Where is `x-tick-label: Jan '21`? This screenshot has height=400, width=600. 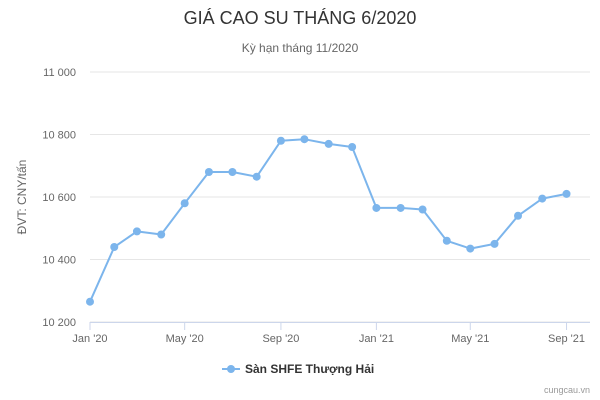
x-tick-label: Jan '21 is located at coordinates (376, 339).